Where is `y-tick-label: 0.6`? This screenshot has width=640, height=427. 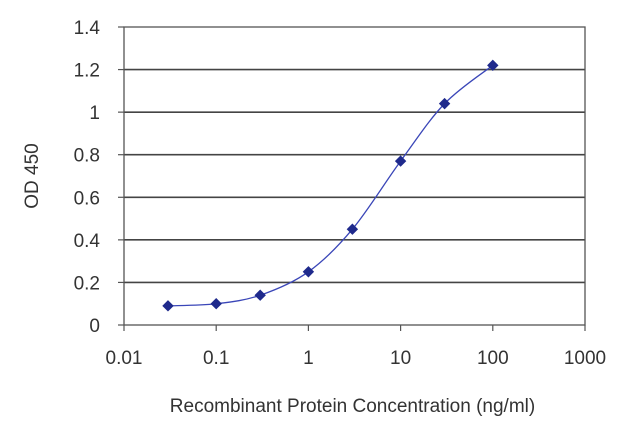 y-tick-label: 0.6 is located at coordinates (87, 198).